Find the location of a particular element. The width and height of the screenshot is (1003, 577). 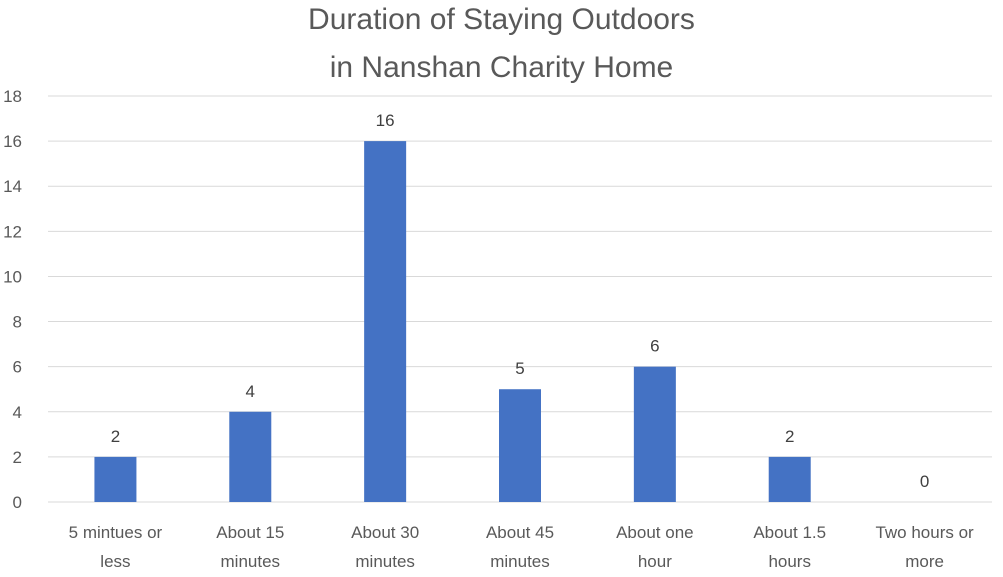

x-category-label: more is located at coordinates (924, 561).